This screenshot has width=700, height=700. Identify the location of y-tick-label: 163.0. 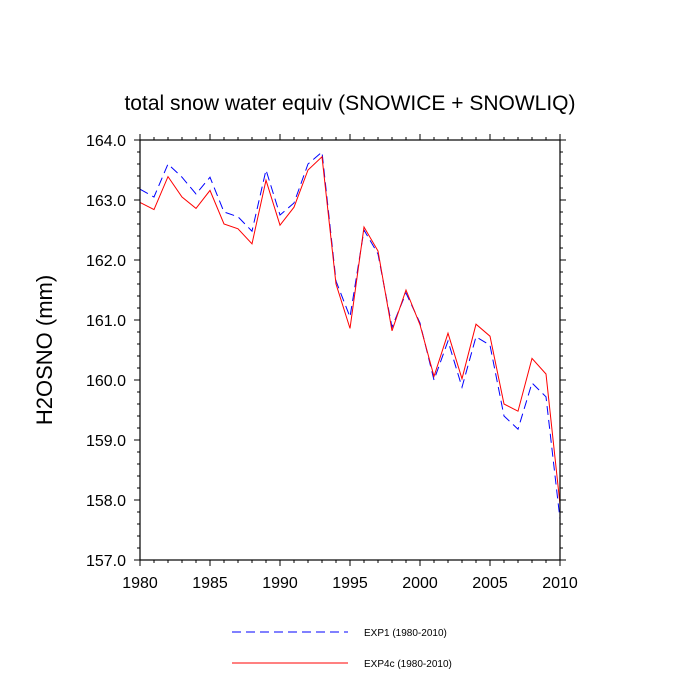
(106, 201).